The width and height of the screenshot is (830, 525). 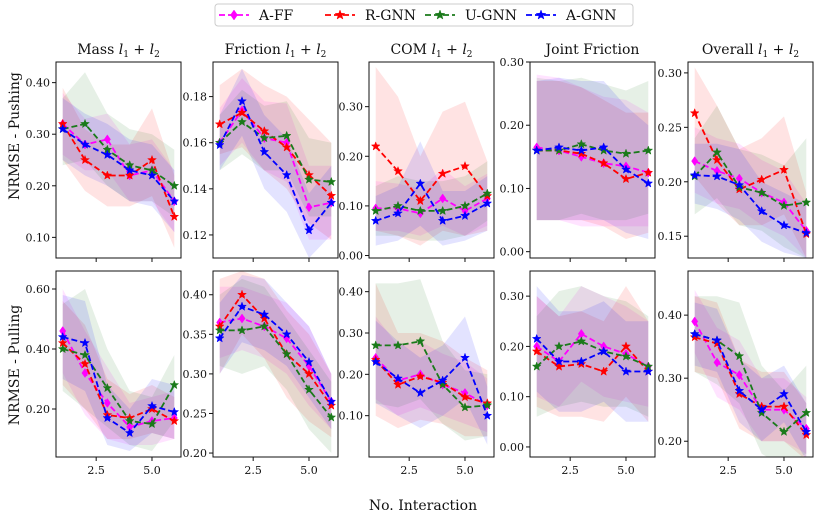 I want to click on panel-pushing-3: 0.00 0.10 0.20 0.30 COM l1 + l2, so click(x=417, y=152).